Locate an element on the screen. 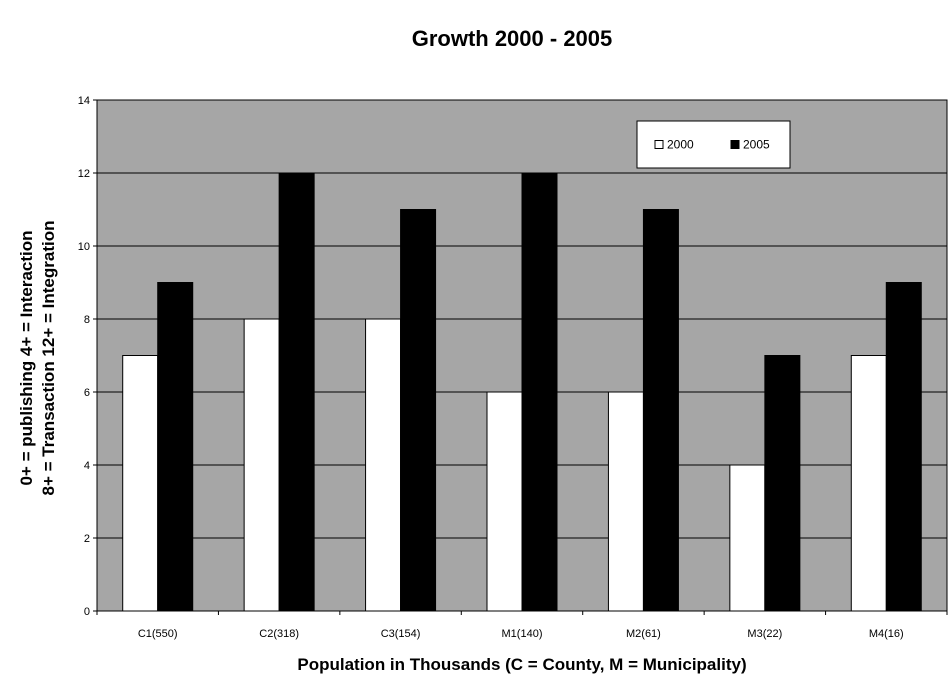 This screenshot has width=951, height=686. y-tick-label: 2 is located at coordinates (87, 539).